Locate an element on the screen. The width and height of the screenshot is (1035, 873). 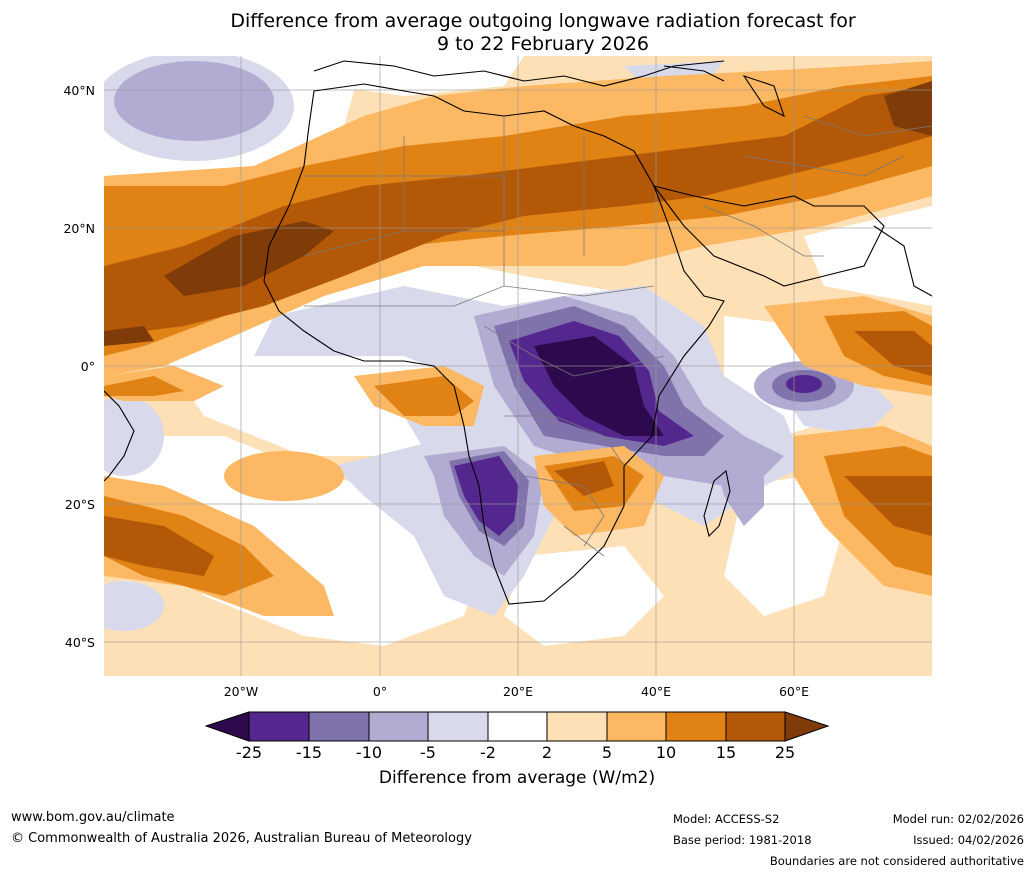
colorbar-tick: 15 is located at coordinates (726, 752).